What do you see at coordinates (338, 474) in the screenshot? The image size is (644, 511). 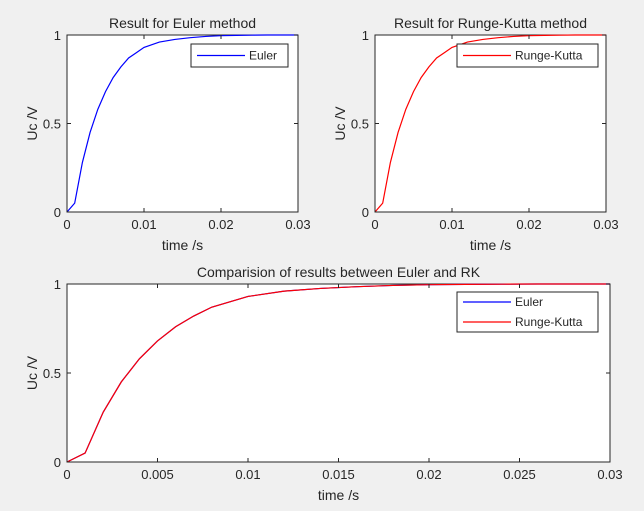 I see `x-tick-label: 0.015` at bounding box center [338, 474].